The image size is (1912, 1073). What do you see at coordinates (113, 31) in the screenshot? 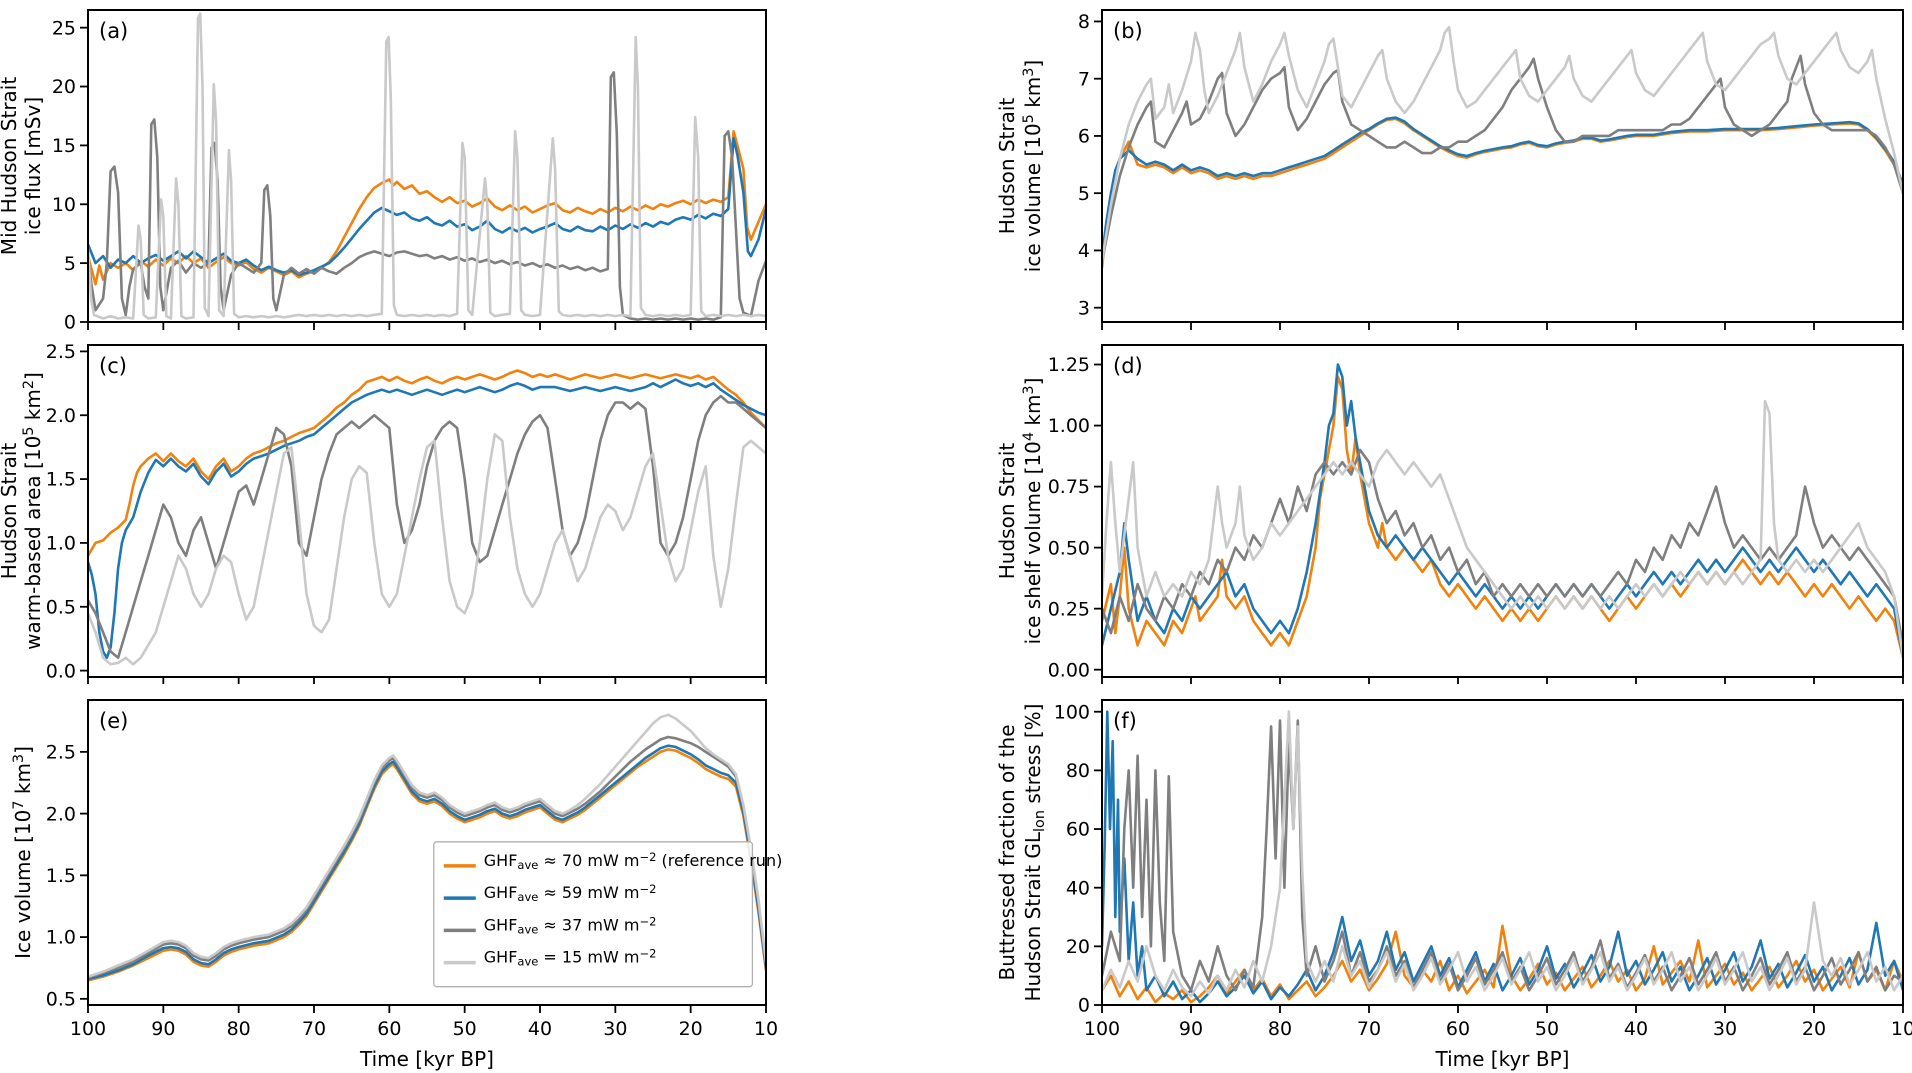
I see `panel-letter: (a)` at bounding box center [113, 31].